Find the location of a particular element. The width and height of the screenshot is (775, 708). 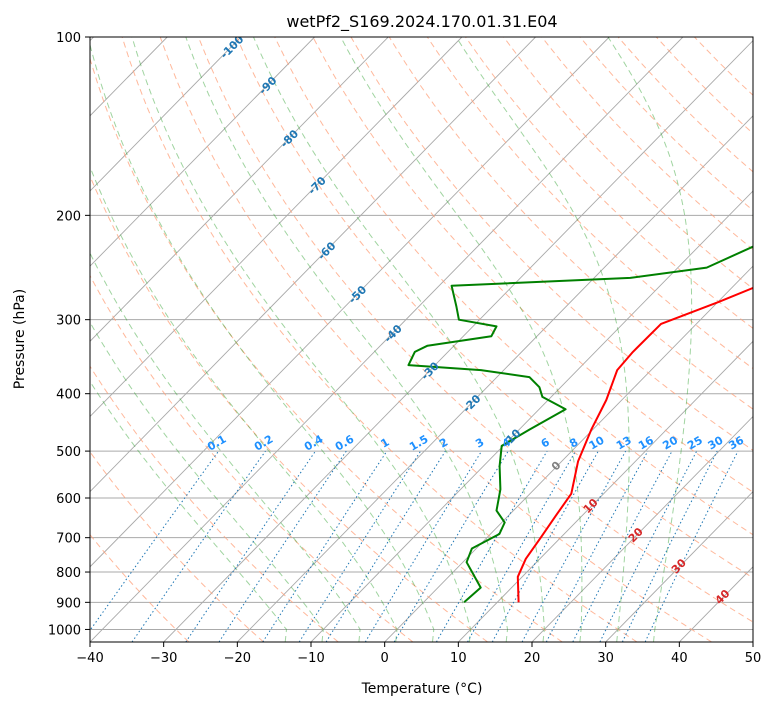

x-tick-label: 30 is located at coordinates (605, 658).